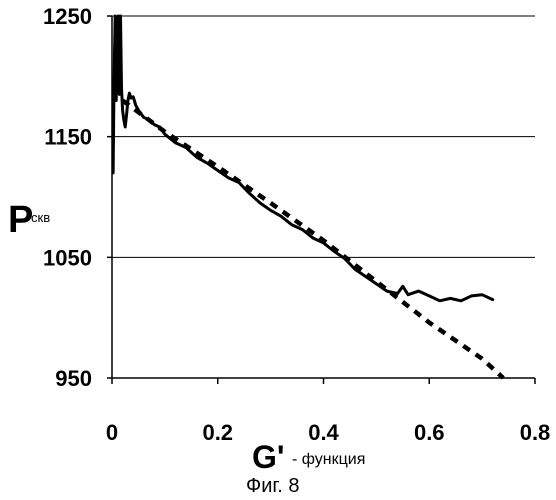  What do you see at coordinates (429, 432) in the screenshot?
I see `x-tick-label-3: 0.6` at bounding box center [429, 432].